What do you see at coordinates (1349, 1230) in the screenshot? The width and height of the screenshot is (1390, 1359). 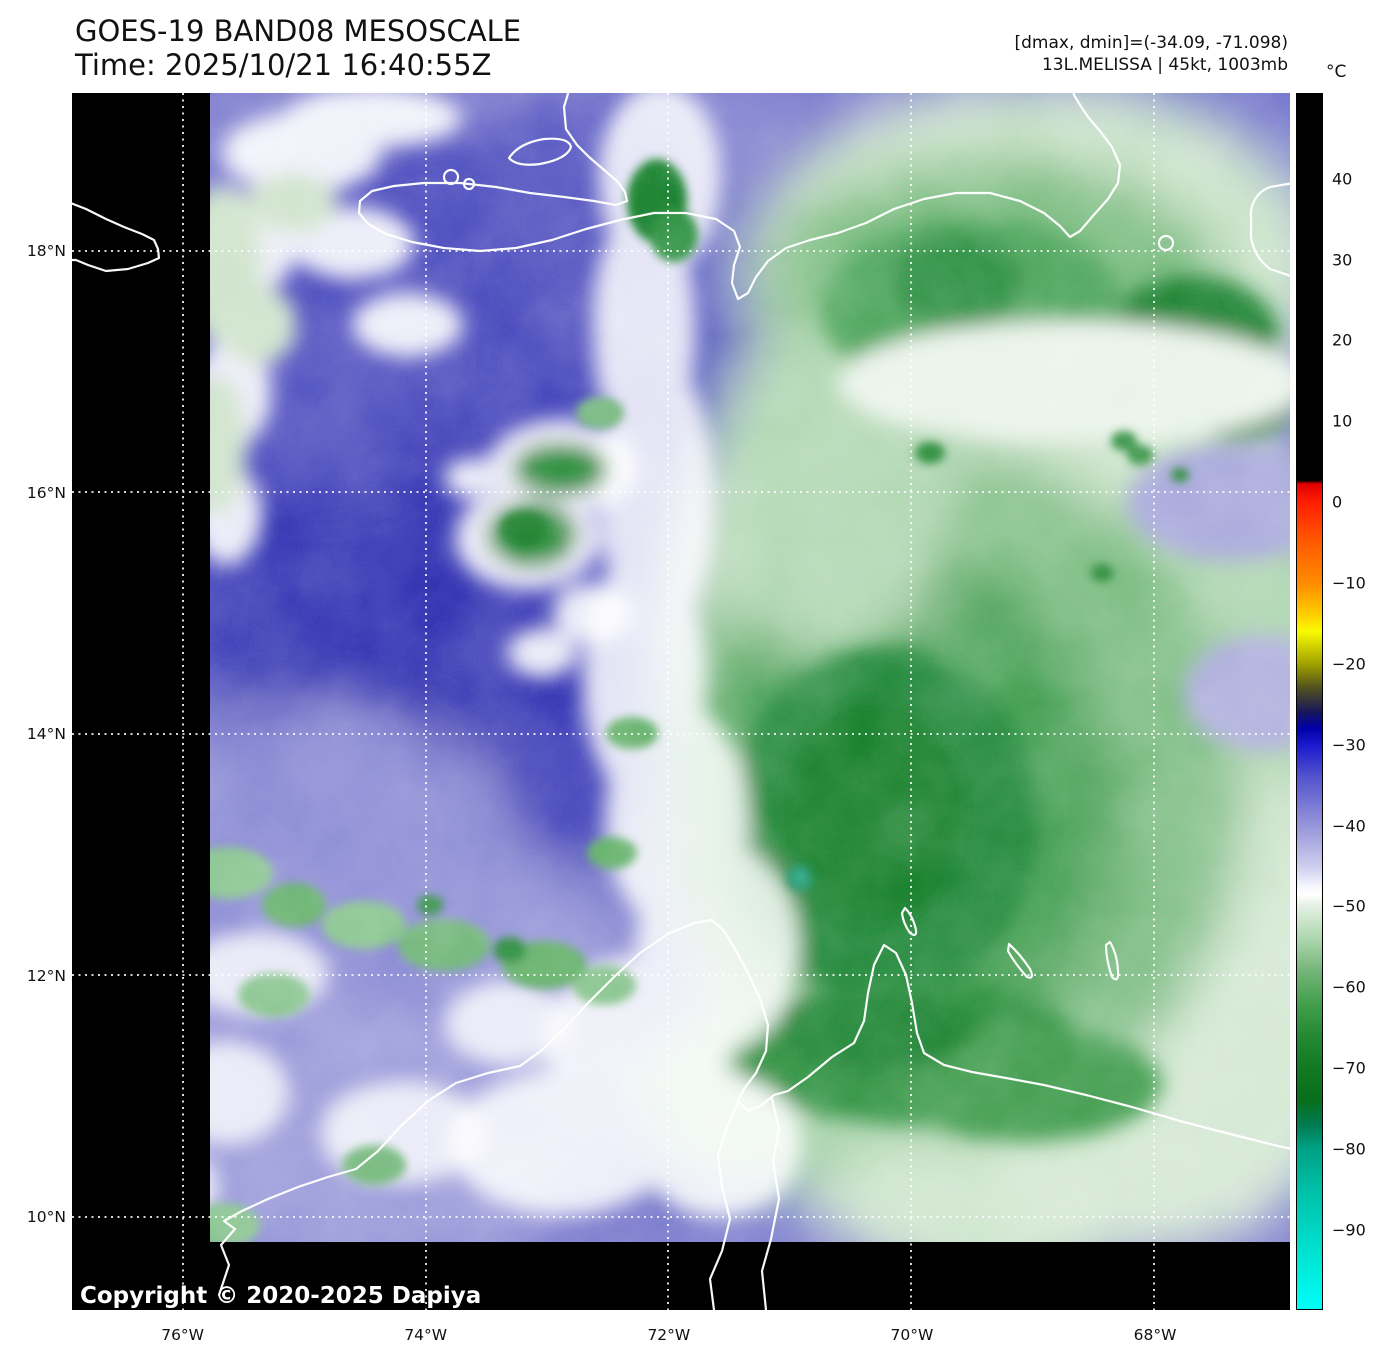 I see `colorbar-tick-label: −90` at bounding box center [1349, 1230].